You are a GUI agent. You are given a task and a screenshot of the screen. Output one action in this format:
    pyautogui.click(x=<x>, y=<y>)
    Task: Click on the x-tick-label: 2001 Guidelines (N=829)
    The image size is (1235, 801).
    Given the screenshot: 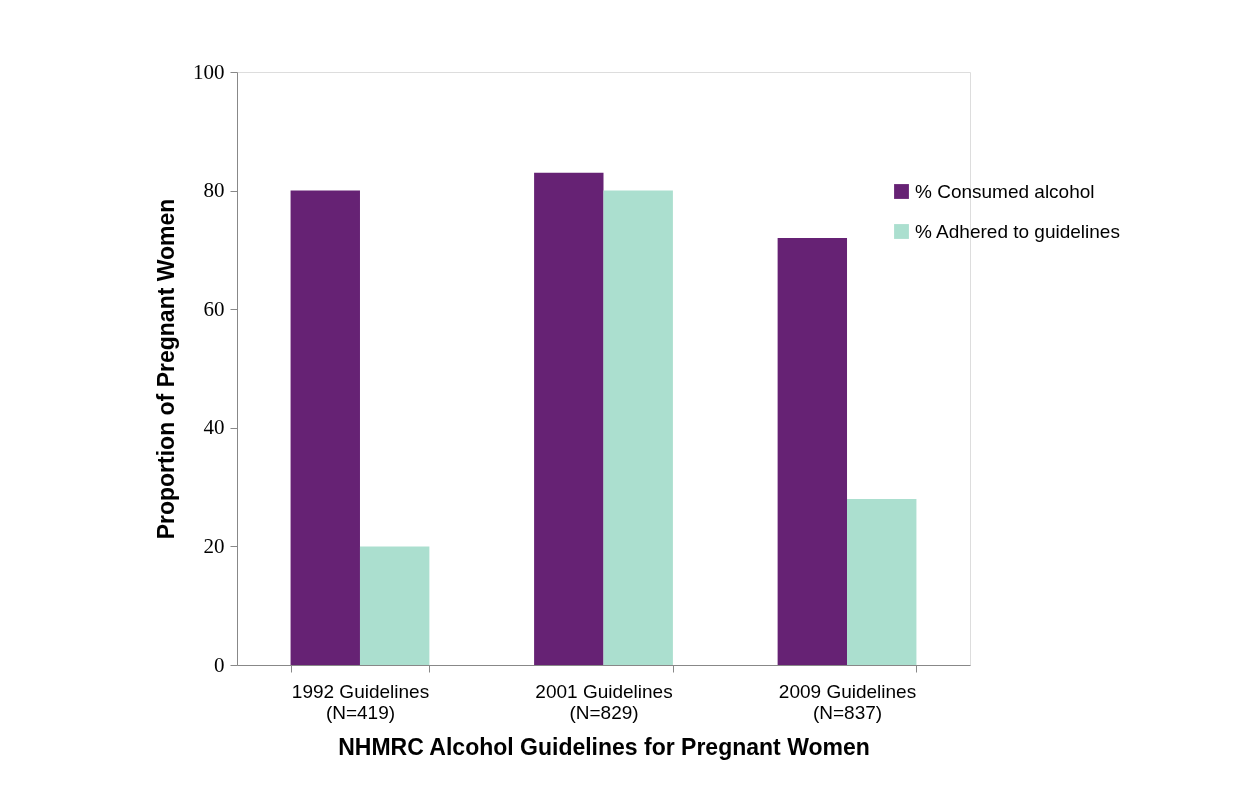 What is the action you would take?
    pyautogui.click(x=604, y=701)
    